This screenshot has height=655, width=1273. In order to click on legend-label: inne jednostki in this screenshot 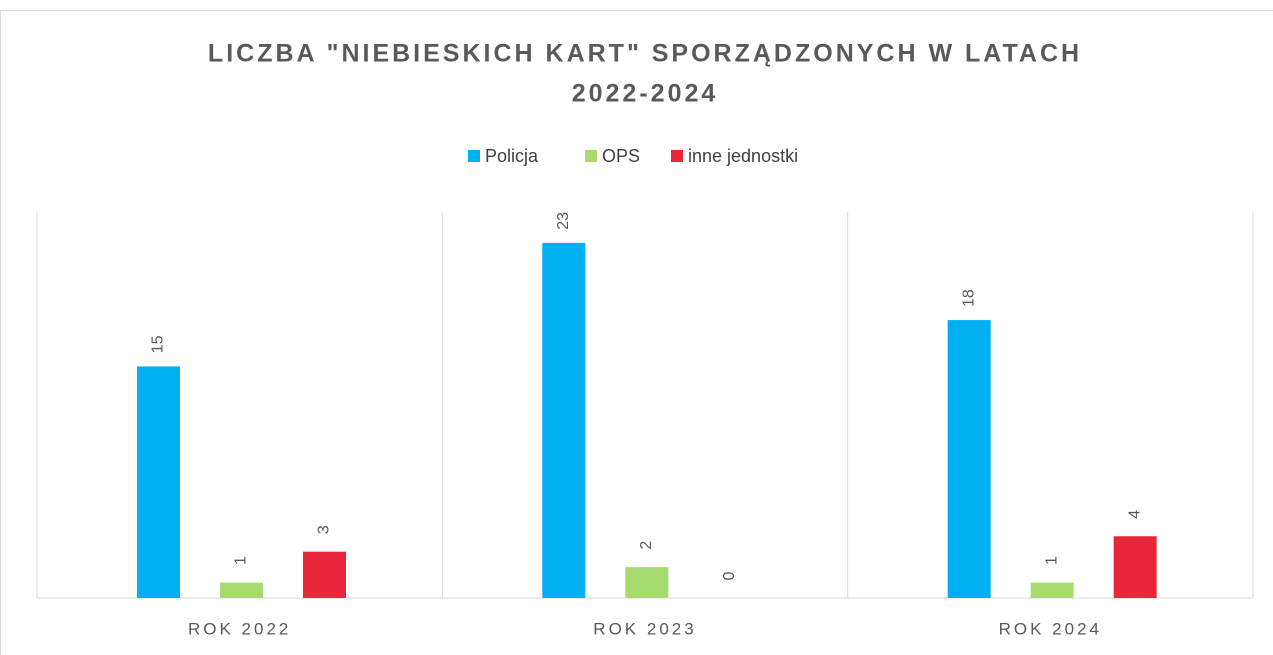, I will do `click(743, 156)`.